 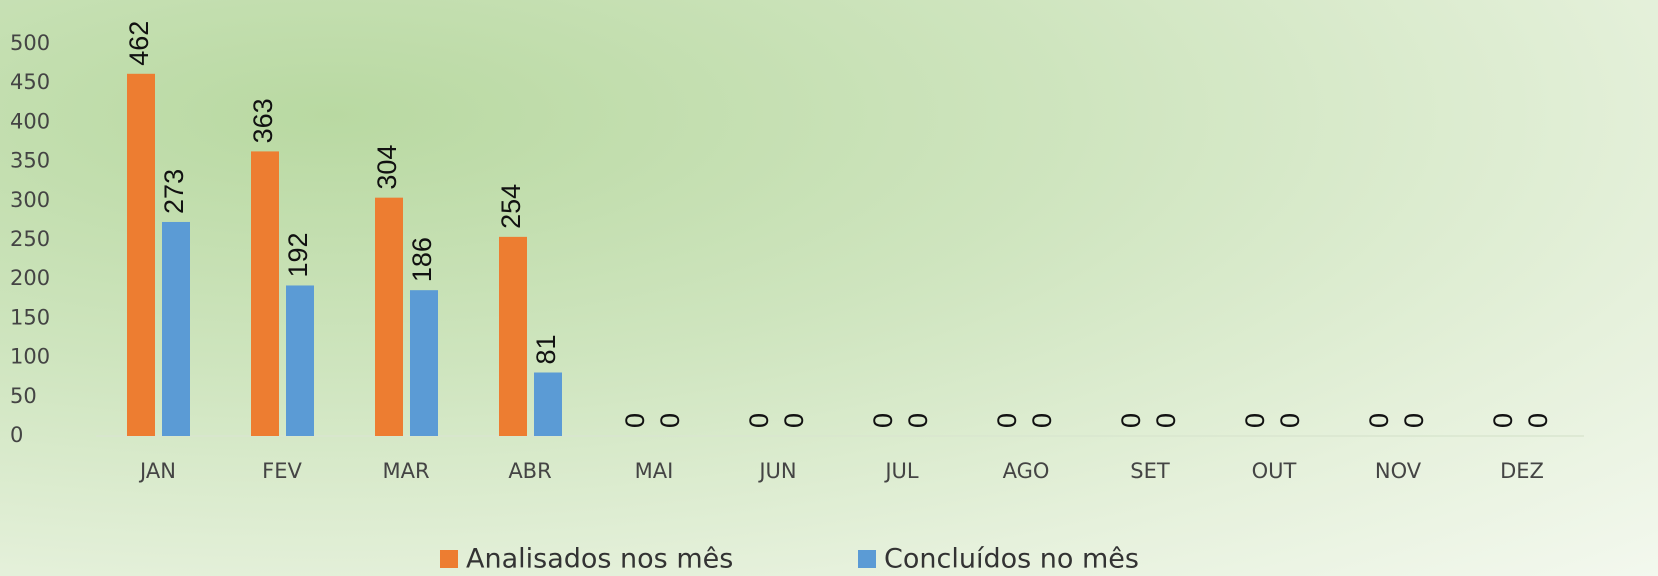 What do you see at coordinates (298, 254) in the screenshot?
I see `data-label: 192` at bounding box center [298, 254].